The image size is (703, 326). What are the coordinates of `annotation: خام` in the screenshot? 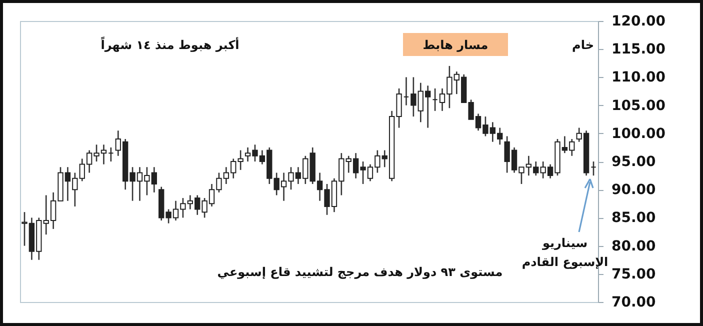 It's located at (583, 45).